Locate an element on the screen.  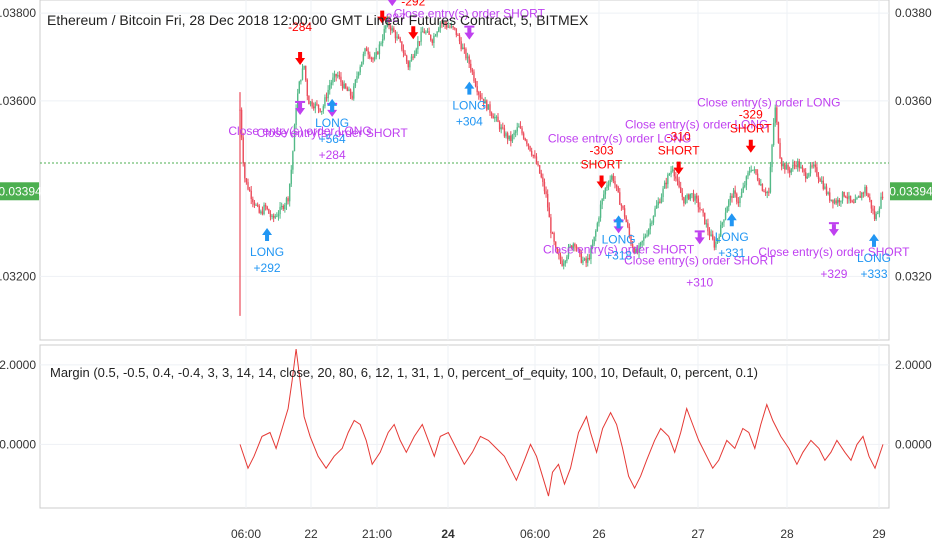
price-tick-label-left: 0.03800 is located at coordinates (18, 13).